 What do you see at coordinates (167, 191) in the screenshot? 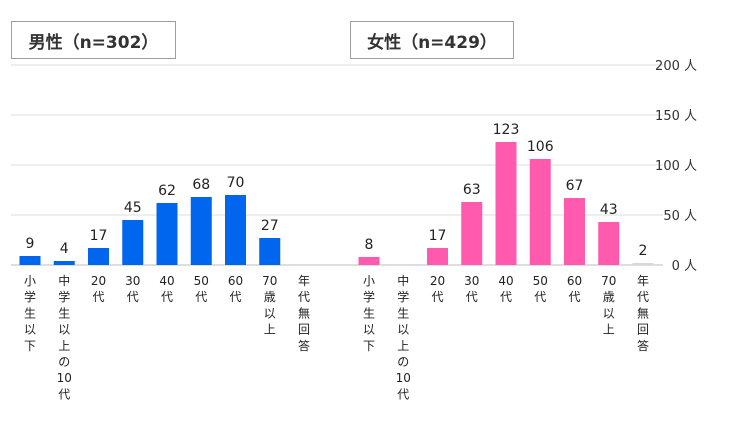
I see `data-label: 62` at bounding box center [167, 191].